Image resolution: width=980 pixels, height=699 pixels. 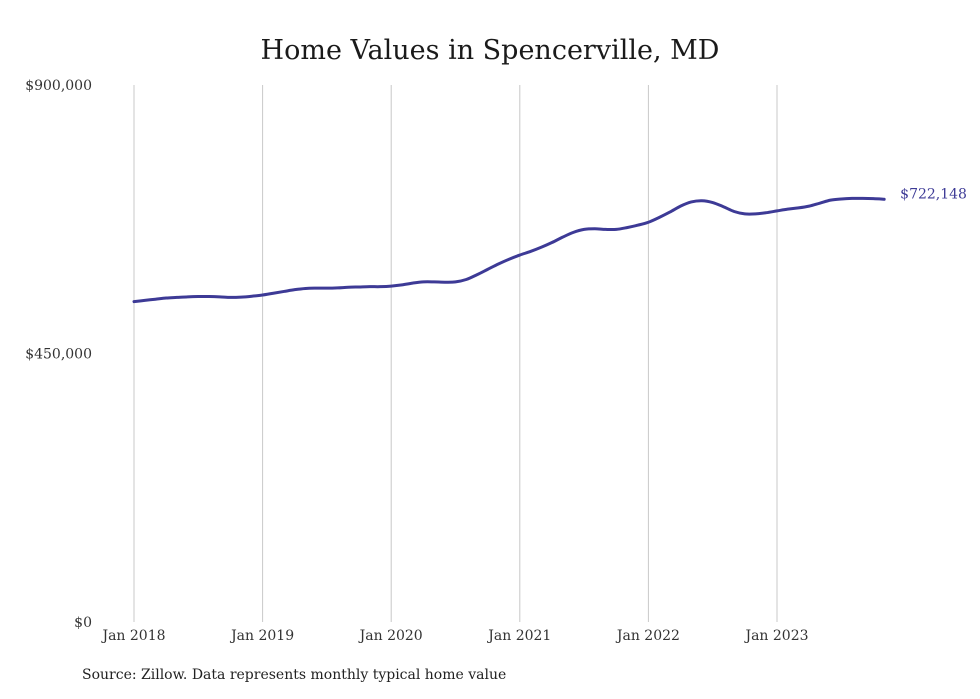 What do you see at coordinates (775, 636) in the screenshot?
I see `x-tick-label: Jan 2023` at bounding box center [775, 636].